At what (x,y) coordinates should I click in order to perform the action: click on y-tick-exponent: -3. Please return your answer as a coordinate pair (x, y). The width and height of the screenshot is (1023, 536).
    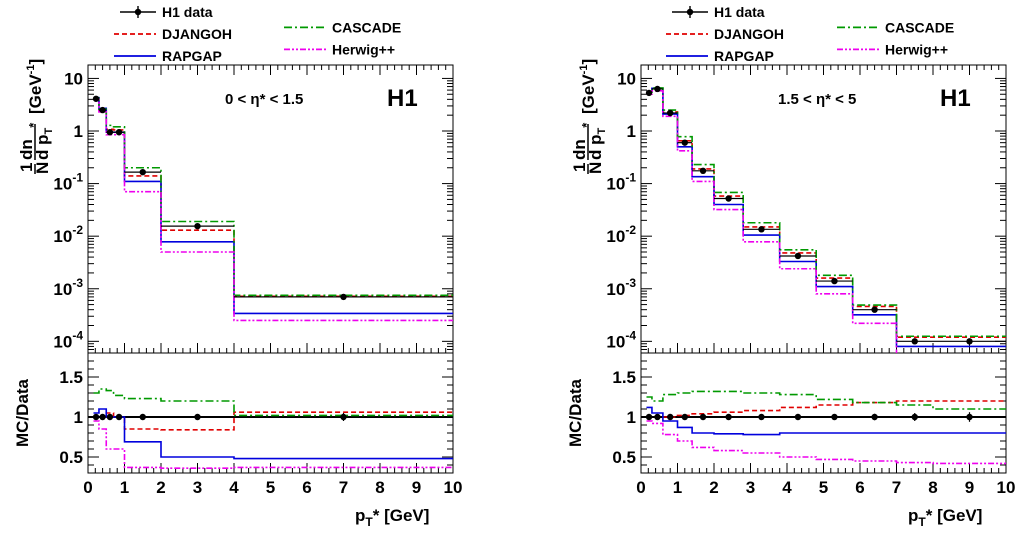
    Looking at the image, I should click on (77, 283).